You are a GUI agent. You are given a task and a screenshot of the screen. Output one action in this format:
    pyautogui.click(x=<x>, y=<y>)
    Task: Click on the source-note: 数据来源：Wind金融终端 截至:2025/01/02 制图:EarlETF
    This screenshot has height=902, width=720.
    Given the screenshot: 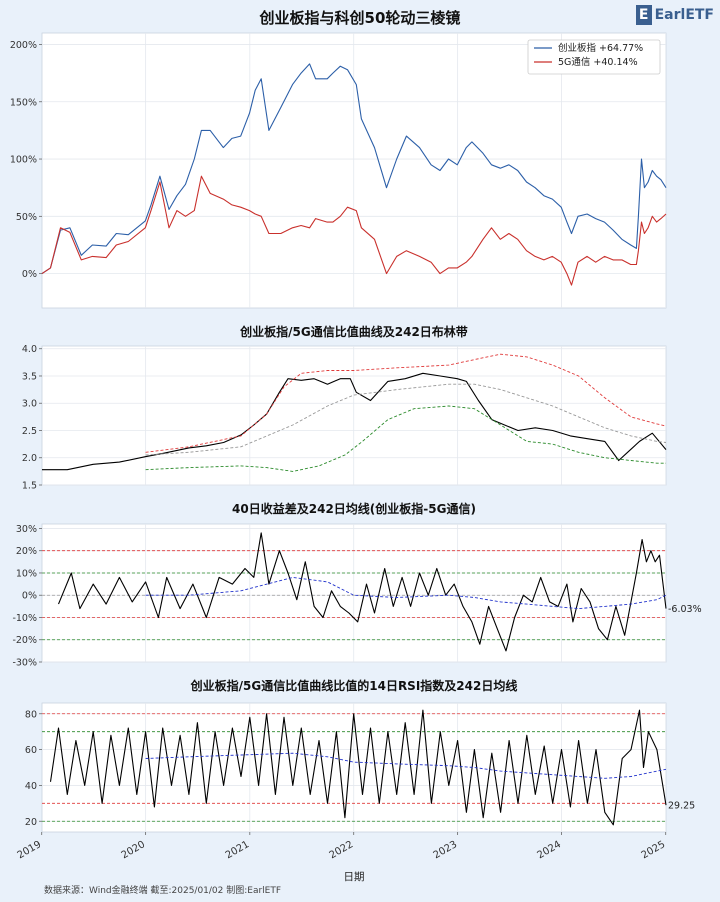 What is the action you would take?
    pyautogui.click(x=163, y=891)
    